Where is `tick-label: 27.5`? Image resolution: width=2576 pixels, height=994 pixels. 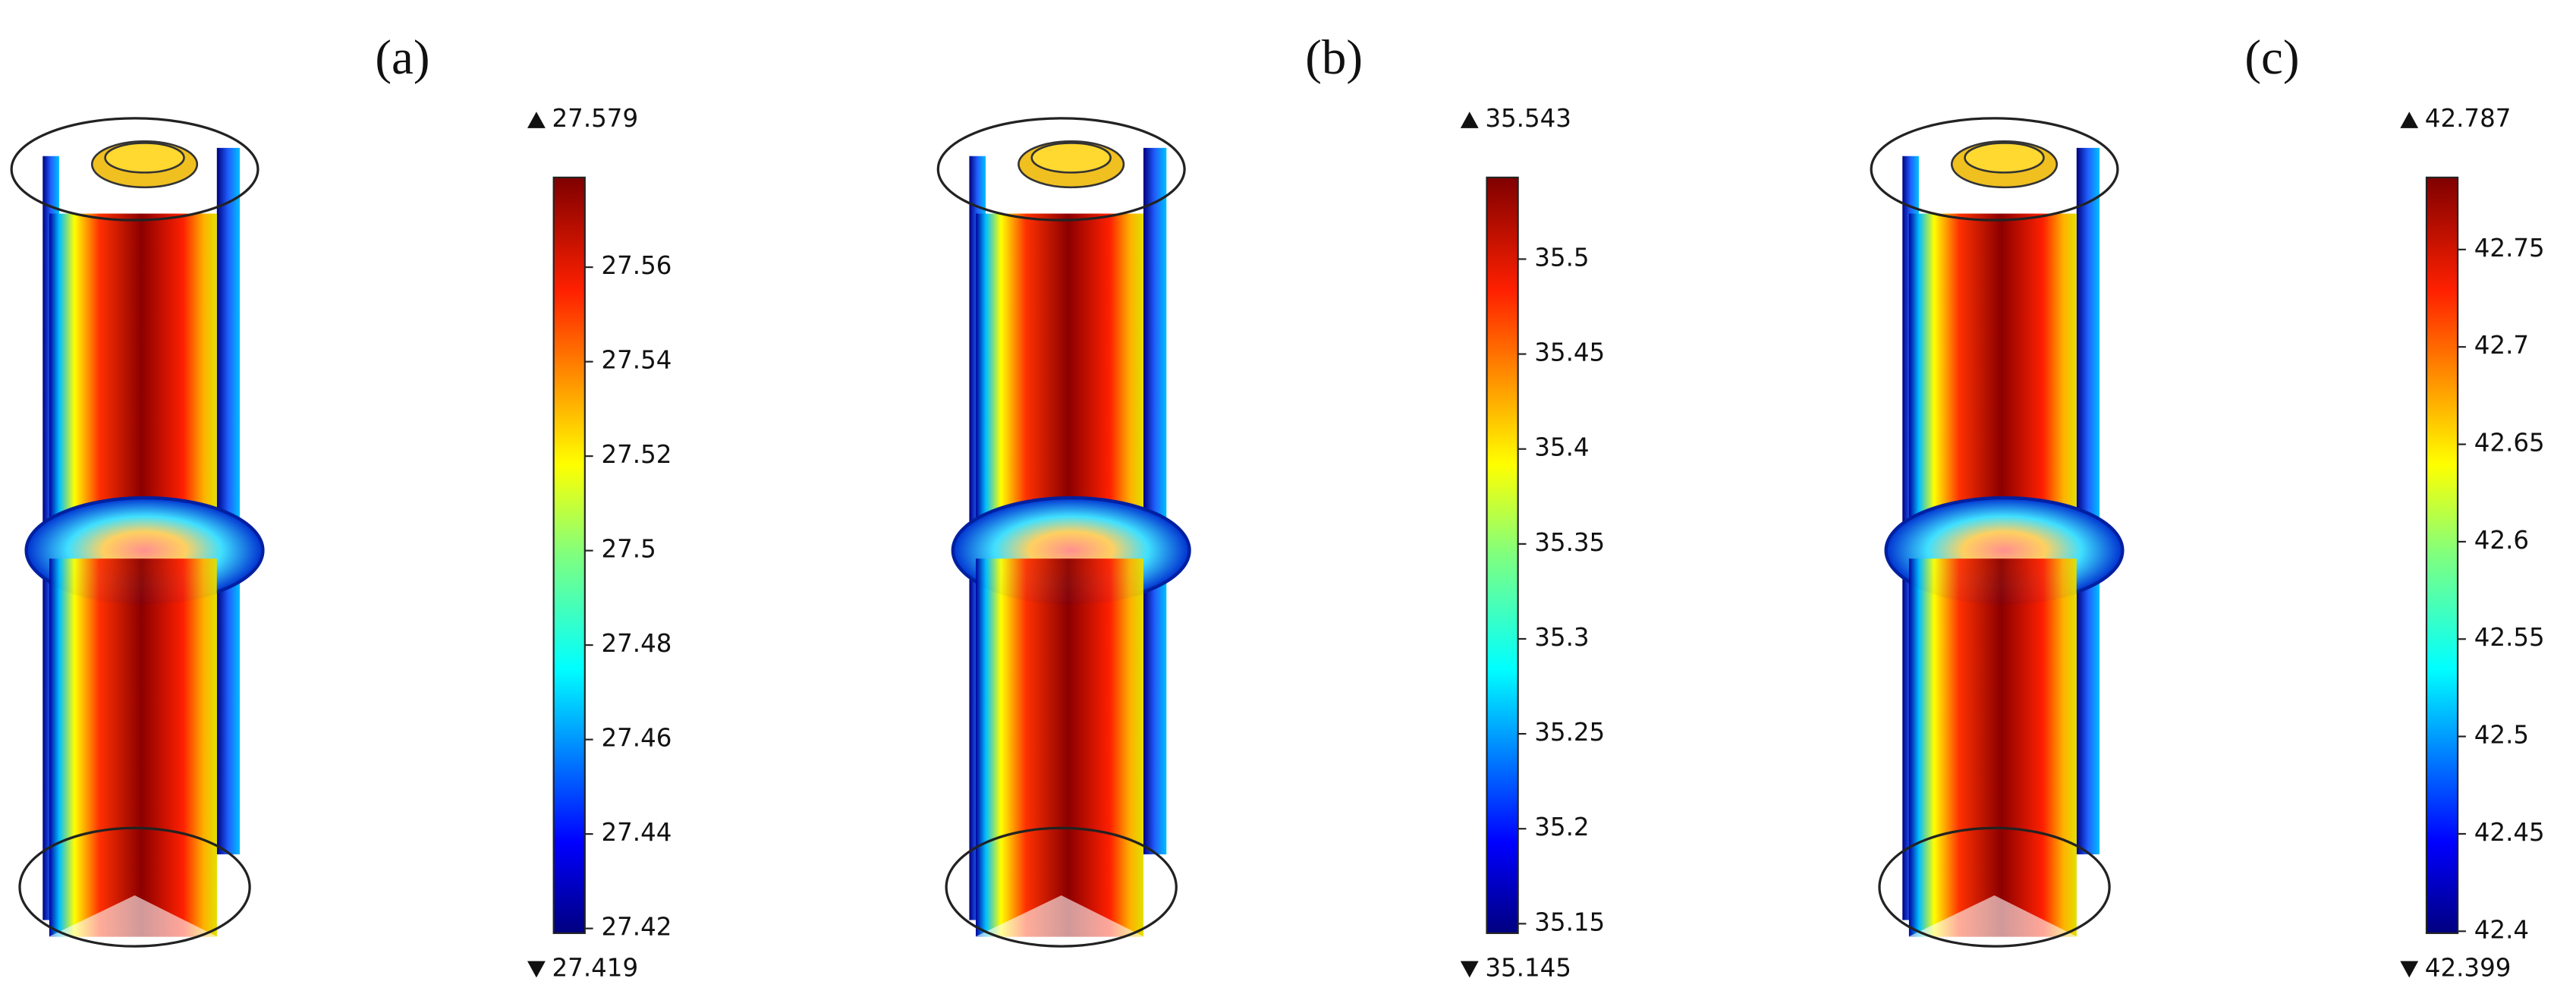 tick-label: 27.5 is located at coordinates (628, 549).